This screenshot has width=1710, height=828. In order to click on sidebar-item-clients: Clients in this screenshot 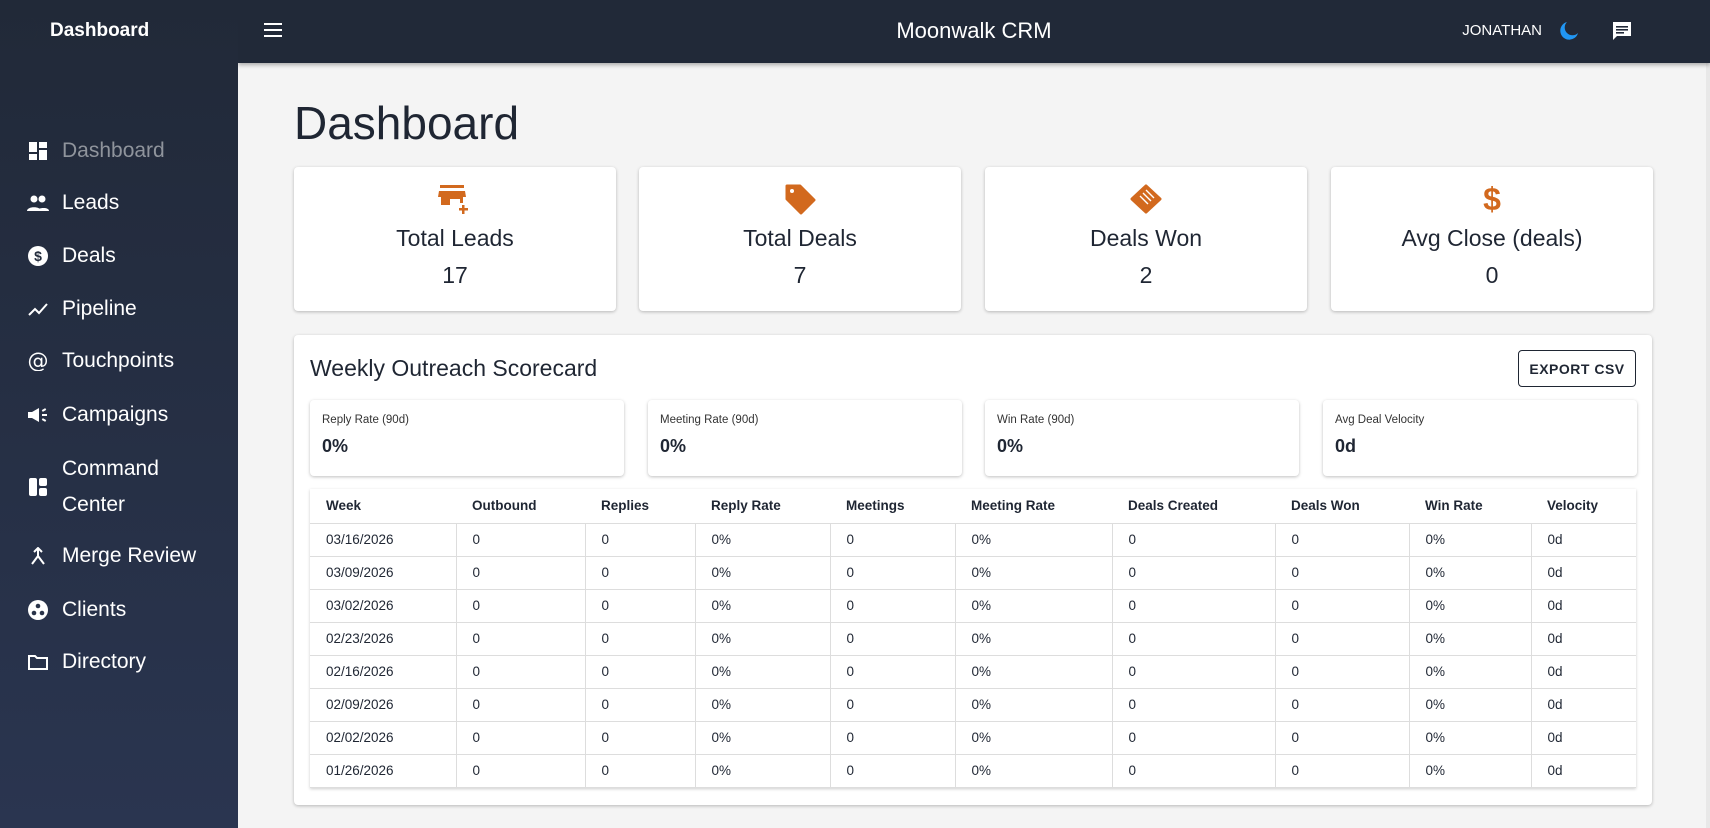, I will do `click(119, 610)`.